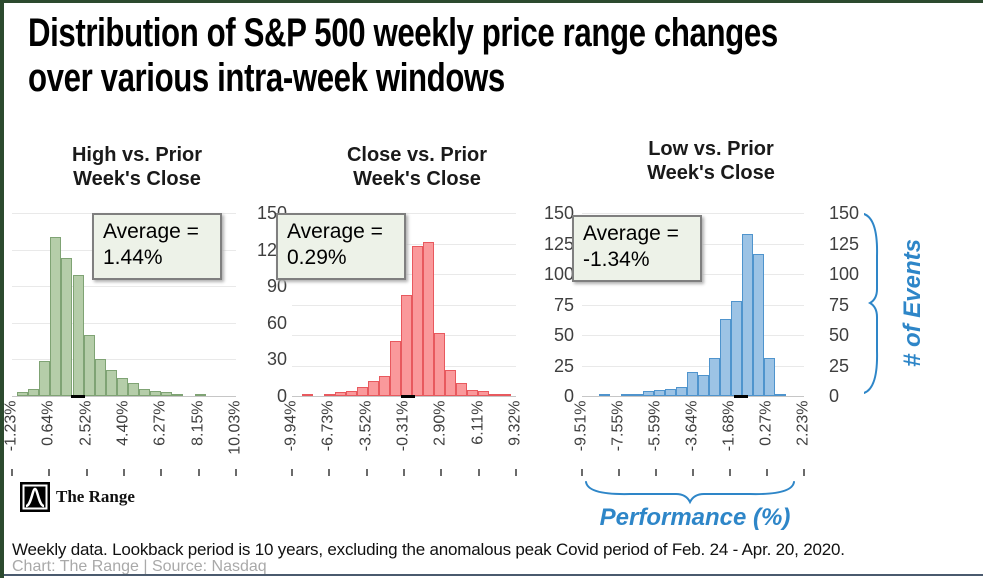 The width and height of the screenshot is (983, 578). I want to click on y-tick-label: 30, so click(276, 359).